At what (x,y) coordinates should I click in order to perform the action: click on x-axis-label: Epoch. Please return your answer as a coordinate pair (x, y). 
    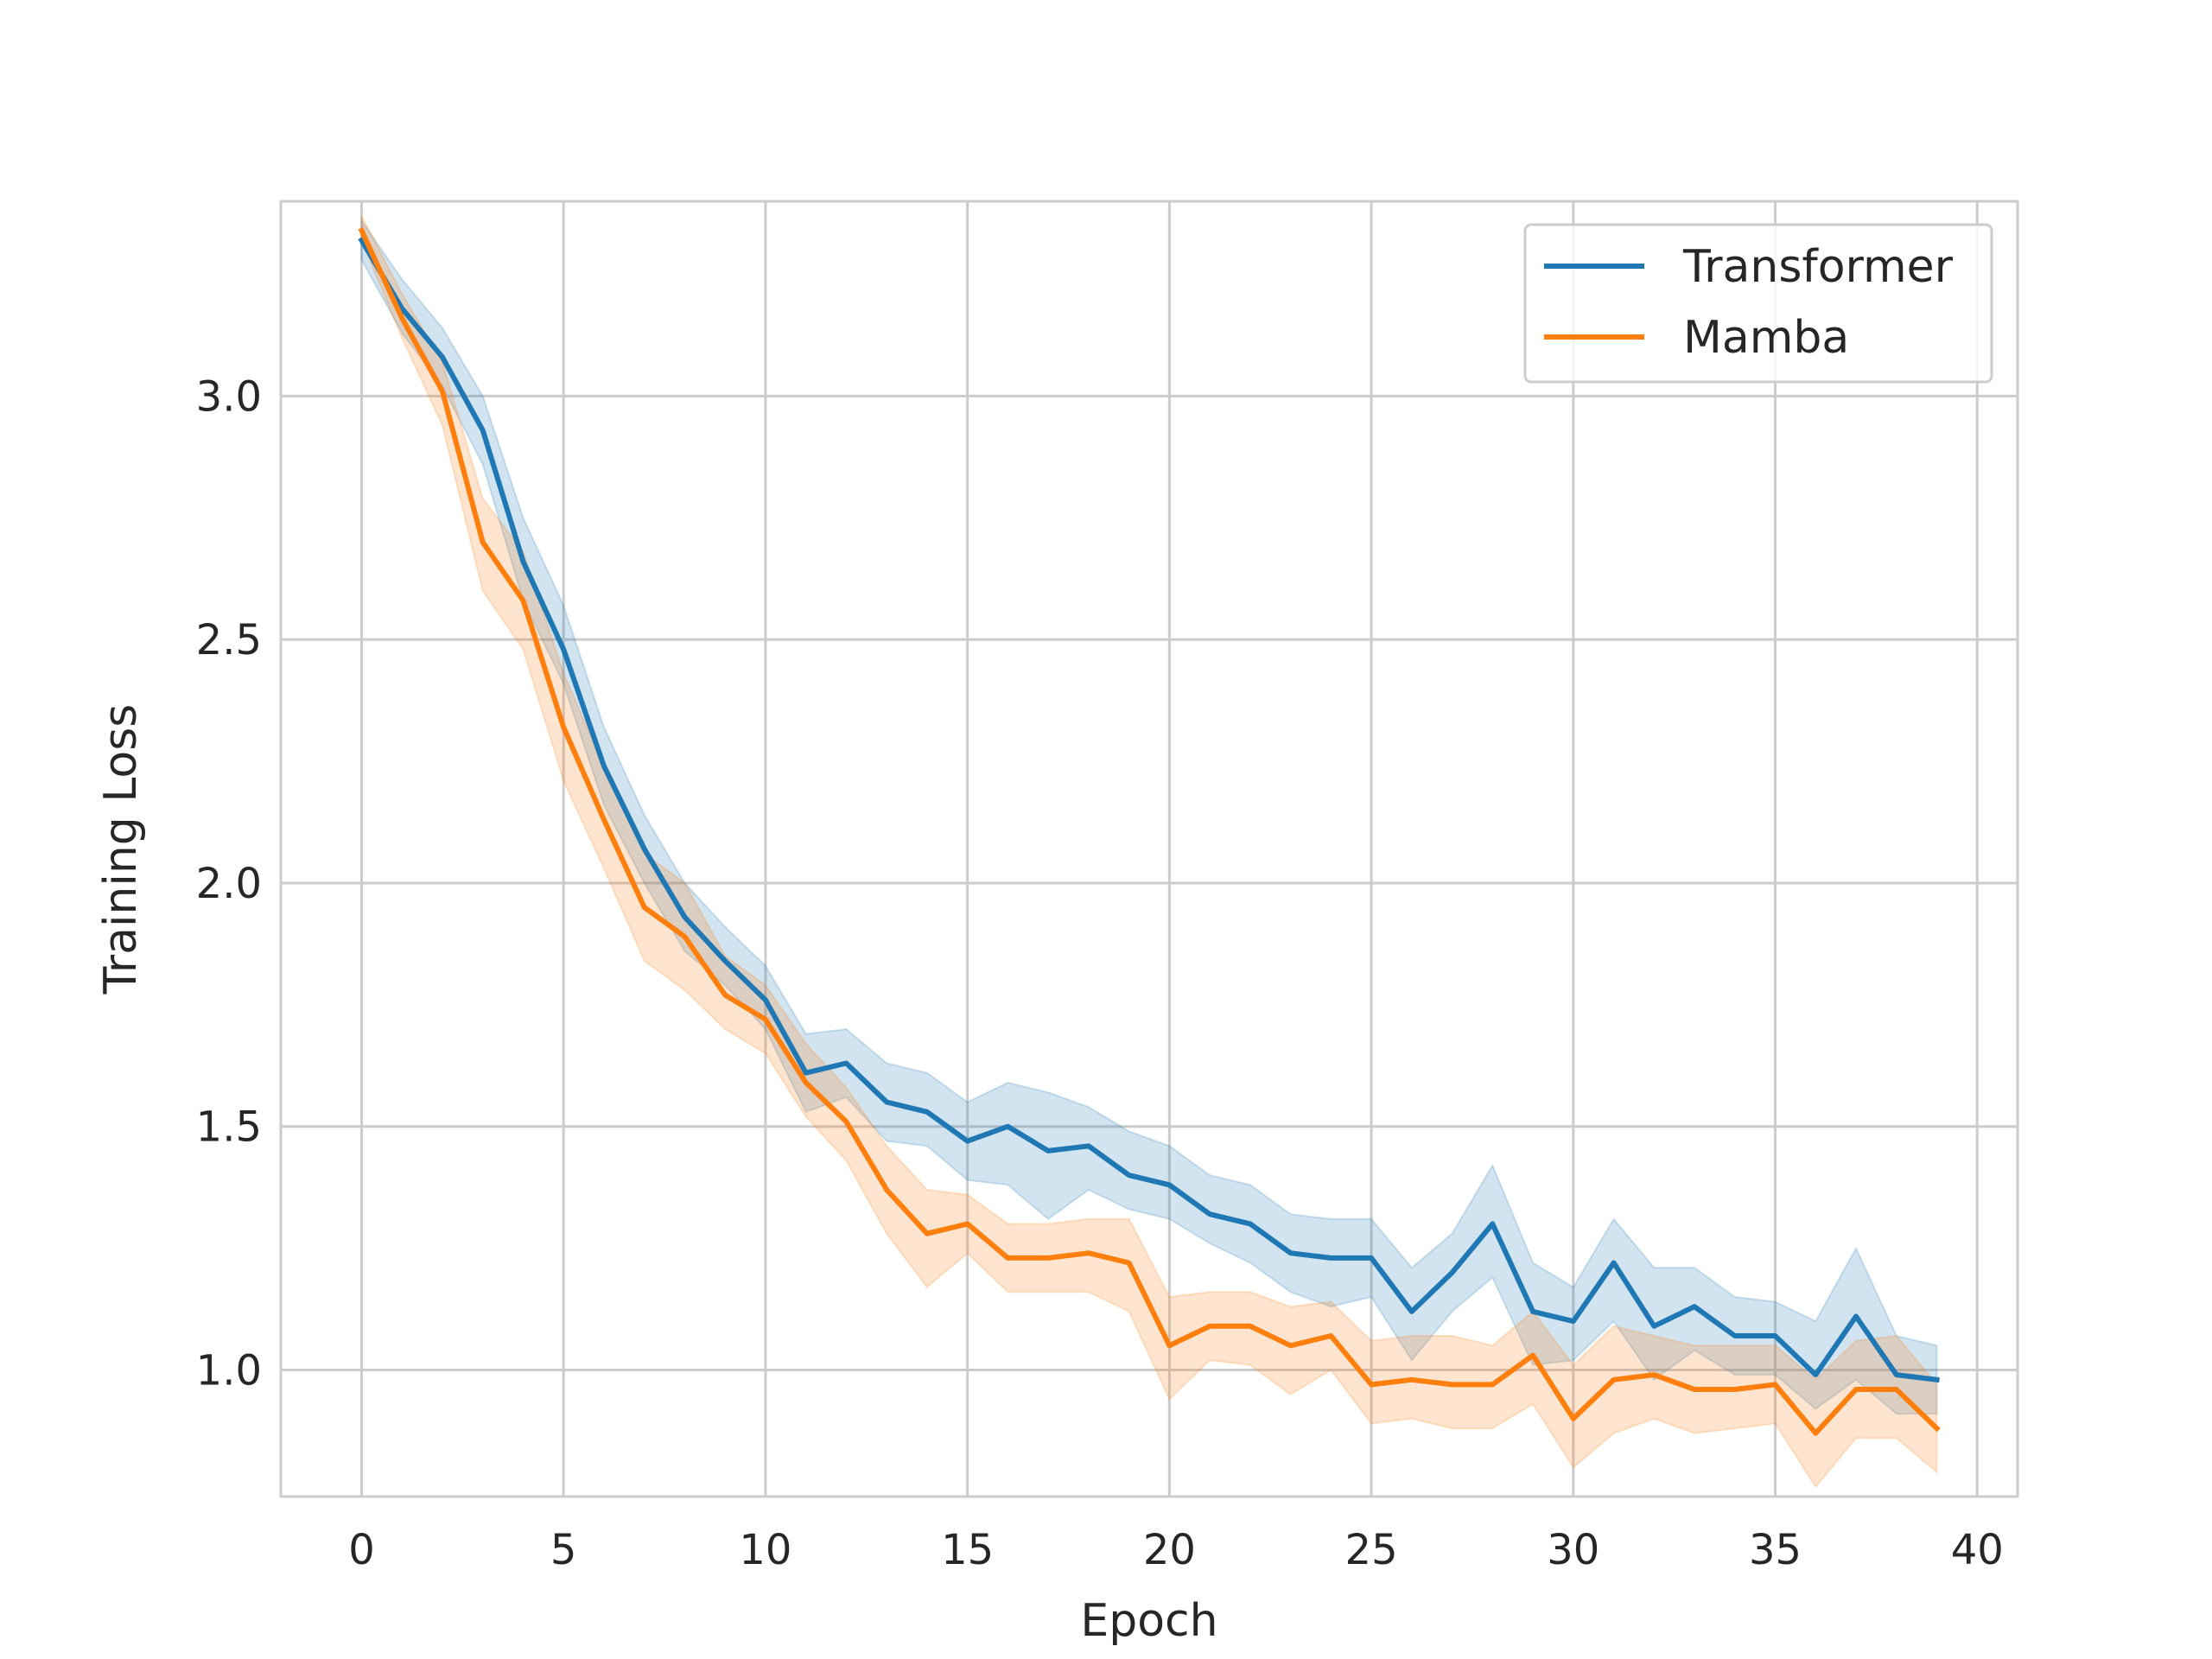
    Looking at the image, I should click on (1148, 1621).